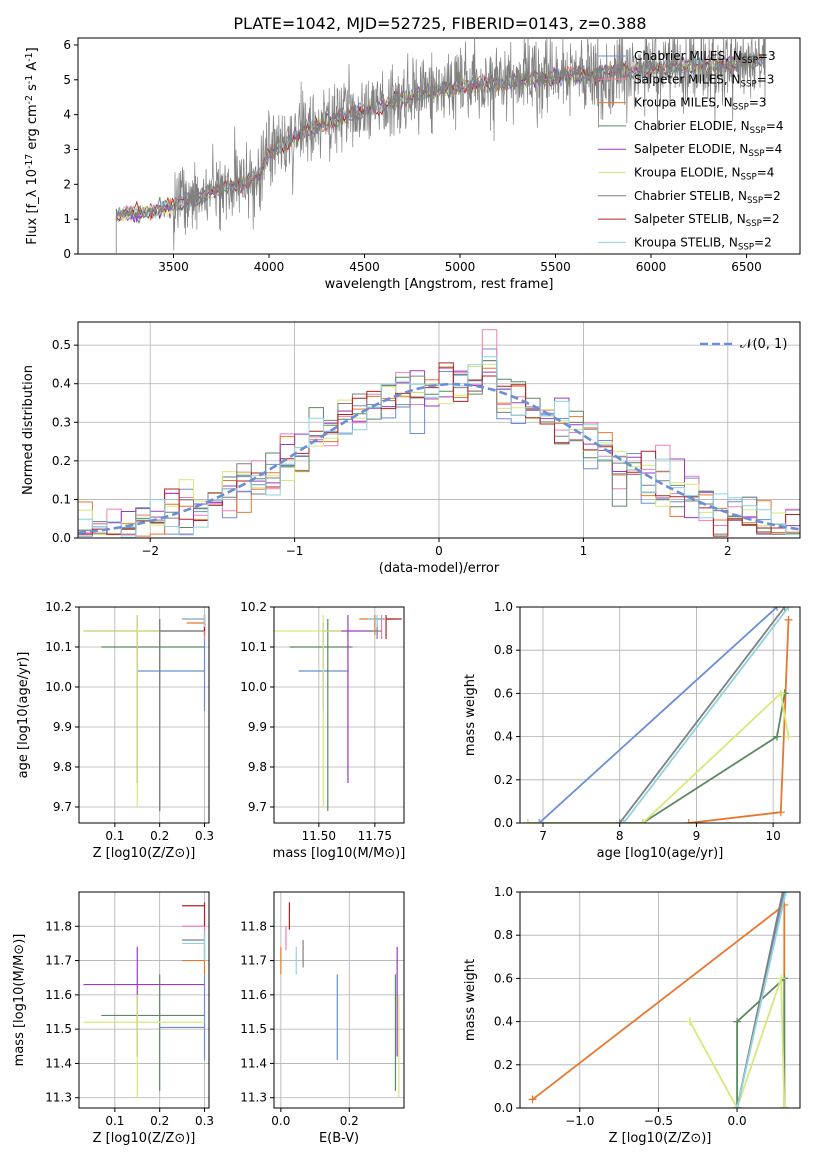  I want to click on weight-line-kroupa_stelib, so click(761, 1000).